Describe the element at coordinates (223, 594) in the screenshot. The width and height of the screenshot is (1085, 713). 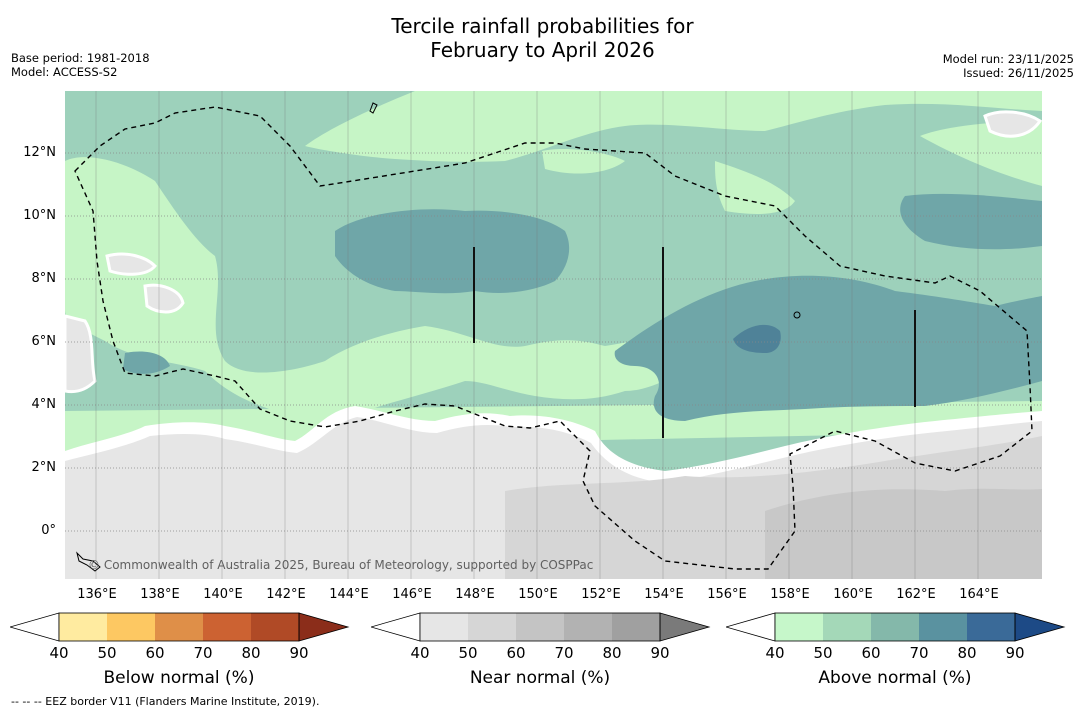
I see `lon-tick-140e: 140°E` at that location.